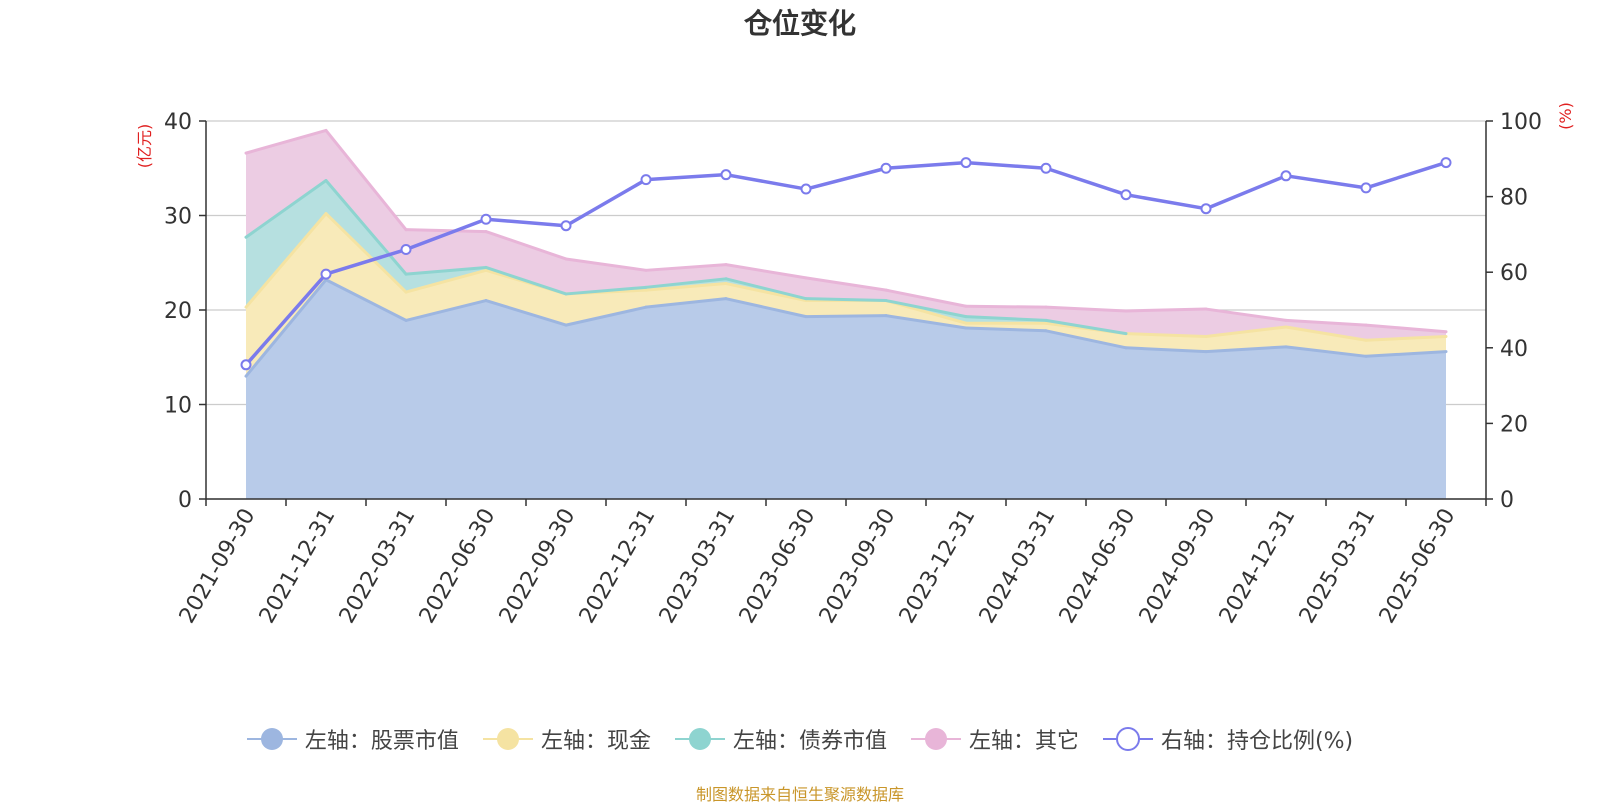  Describe the element at coordinates (800, 23) in the screenshot. I see `chart-title: 仓位变化` at that location.